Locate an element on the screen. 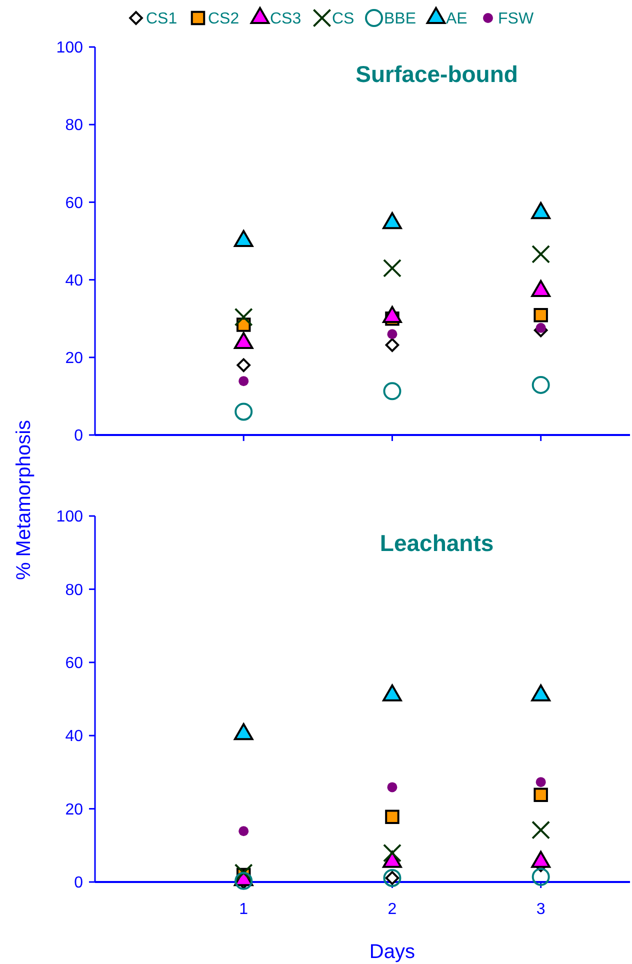 The image size is (632, 964). x-axis-title: Days is located at coordinates (392, 952).